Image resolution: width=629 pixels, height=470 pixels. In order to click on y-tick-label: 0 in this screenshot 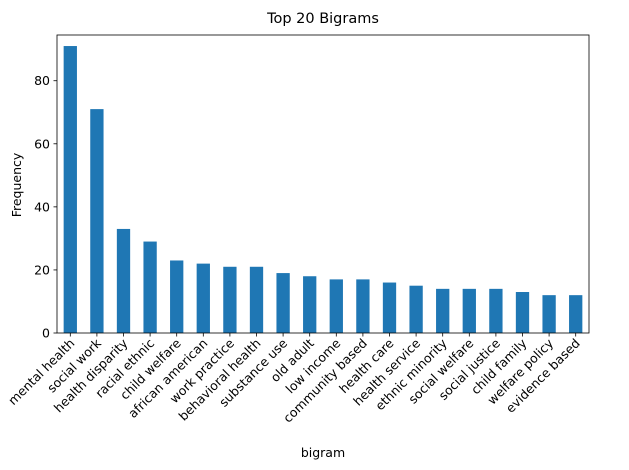, I will do `click(46, 333)`.